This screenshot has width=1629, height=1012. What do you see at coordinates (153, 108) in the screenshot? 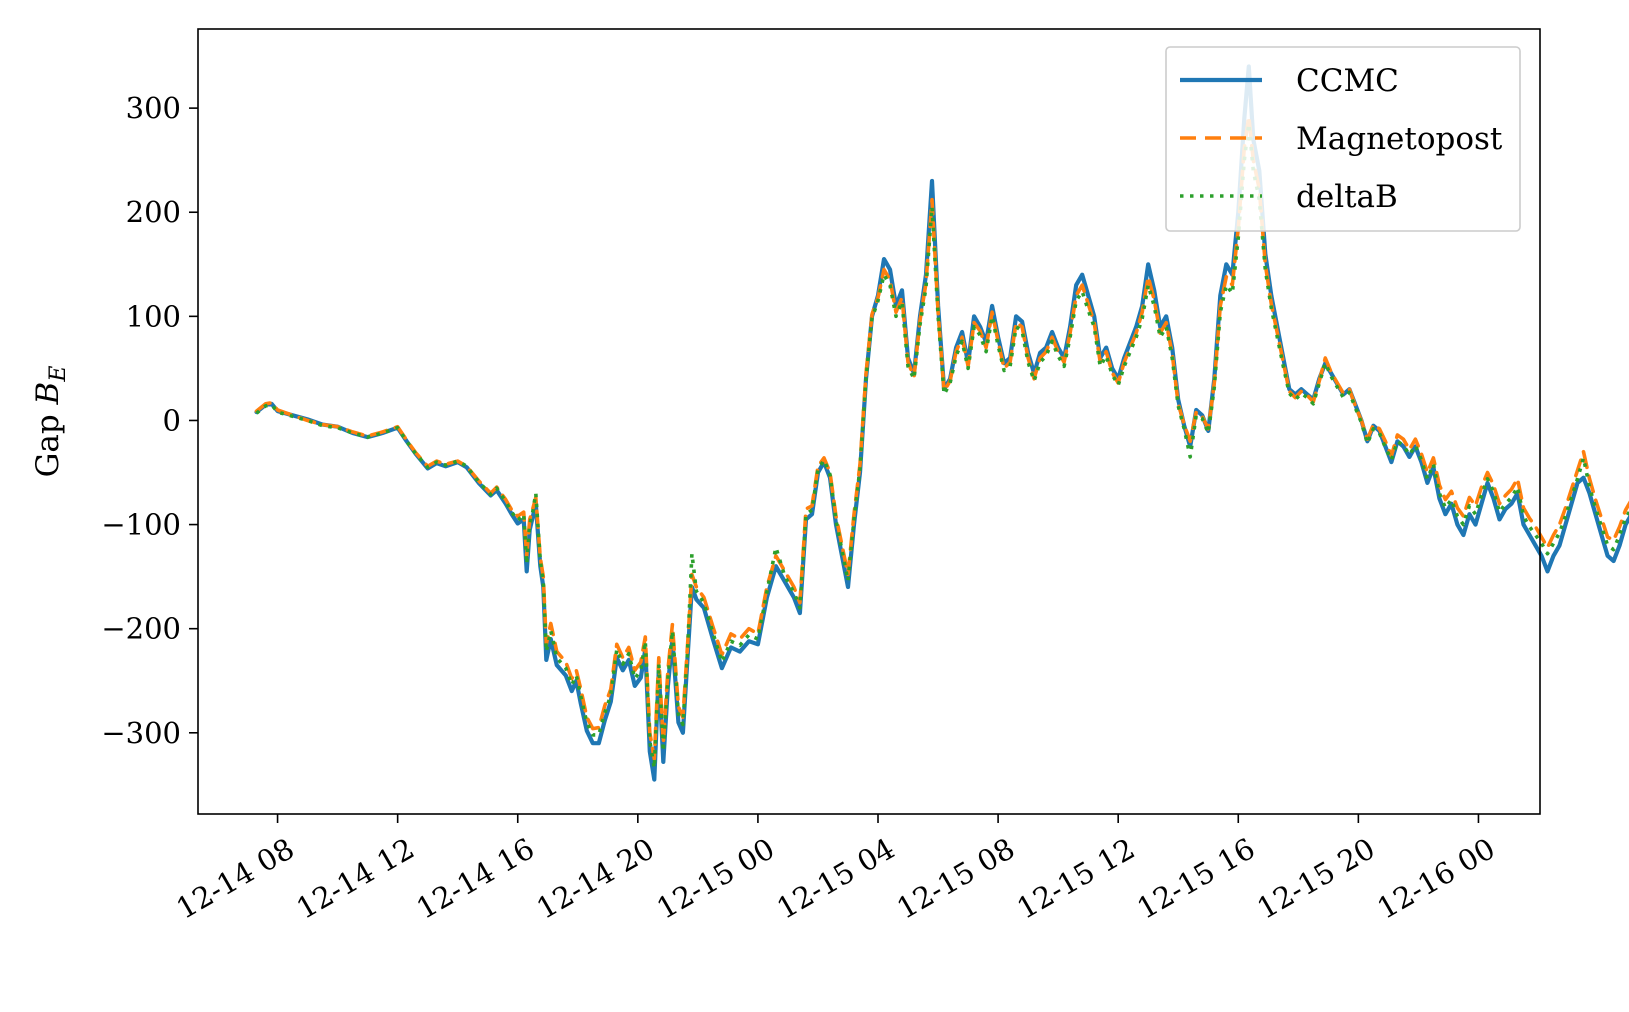
I see `y-tick-label: 300` at bounding box center [153, 108].